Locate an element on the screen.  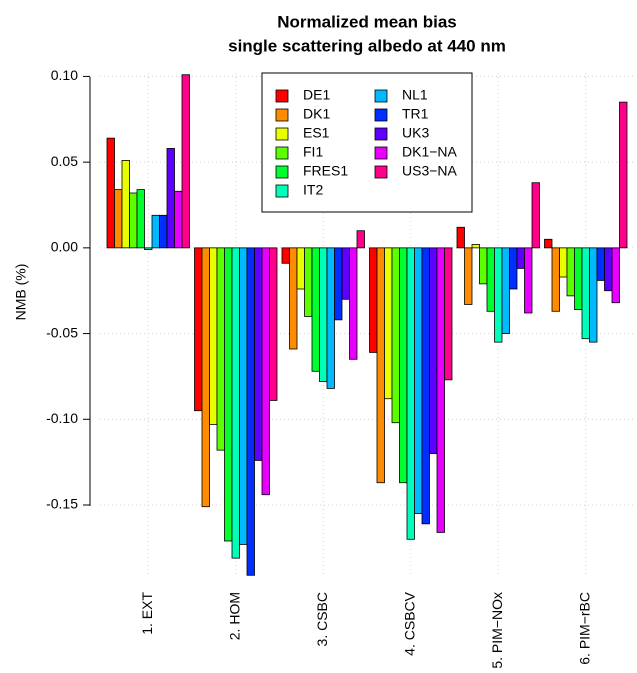
legend-label: TR1 is located at coordinates (415, 114).